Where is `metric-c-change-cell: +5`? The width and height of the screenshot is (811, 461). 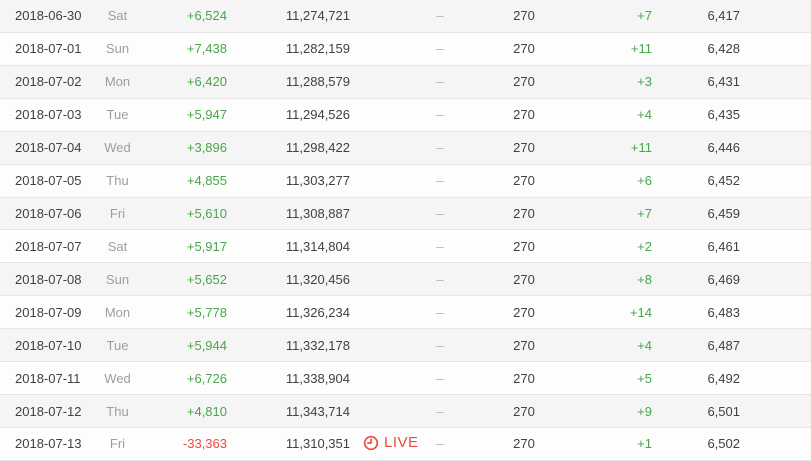 metric-c-change-cell: +5 is located at coordinates (644, 378).